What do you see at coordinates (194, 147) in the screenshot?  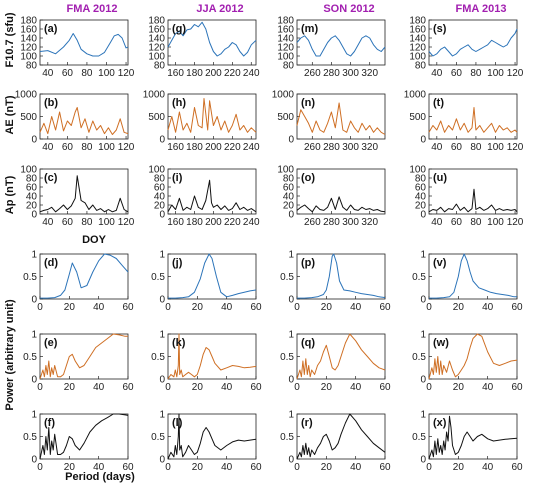 I see `x-tick-label: 180` at bounding box center [194, 147].